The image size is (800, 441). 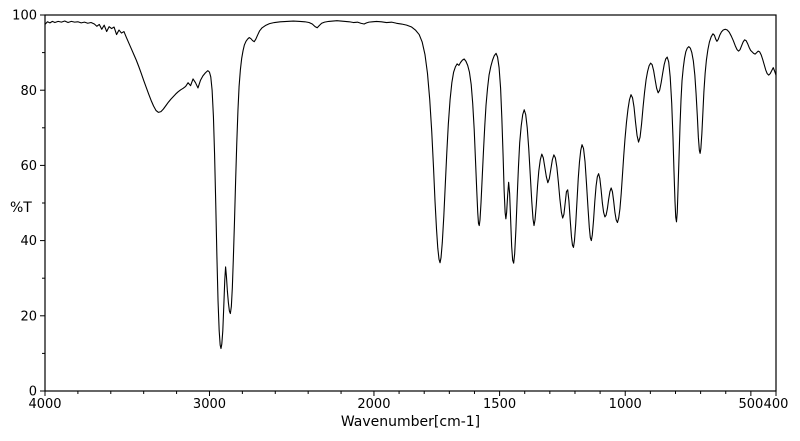 What do you see at coordinates (28, 91) in the screenshot?
I see `y-tick-label: 80` at bounding box center [28, 91].